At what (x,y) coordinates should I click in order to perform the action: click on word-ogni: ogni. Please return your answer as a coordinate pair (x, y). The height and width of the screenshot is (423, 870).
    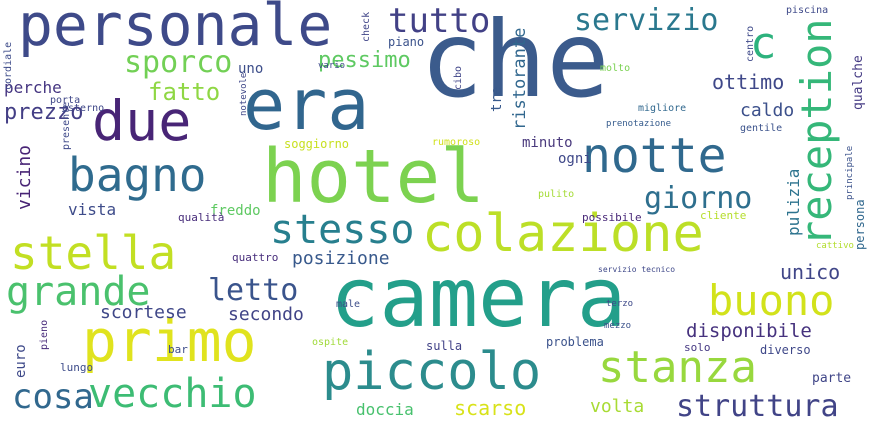
    Looking at the image, I should click on (575, 159).